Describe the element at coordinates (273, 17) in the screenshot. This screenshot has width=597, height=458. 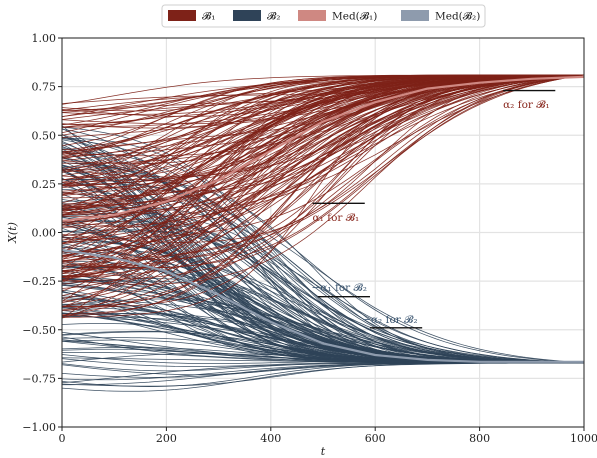
I see `legend-label: 𝓑₂` at that location.